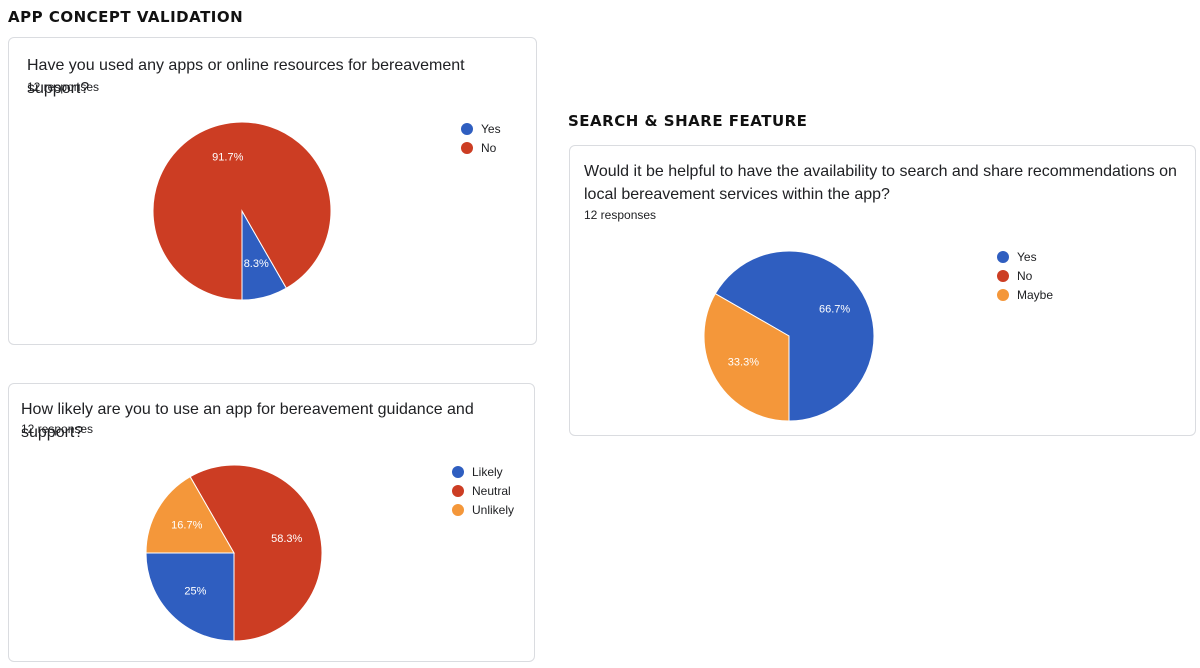 The width and height of the screenshot is (1200, 668). What do you see at coordinates (126, 17) in the screenshot?
I see `section-heading-app-concept: APP CONCEPT VALIDATION` at bounding box center [126, 17].